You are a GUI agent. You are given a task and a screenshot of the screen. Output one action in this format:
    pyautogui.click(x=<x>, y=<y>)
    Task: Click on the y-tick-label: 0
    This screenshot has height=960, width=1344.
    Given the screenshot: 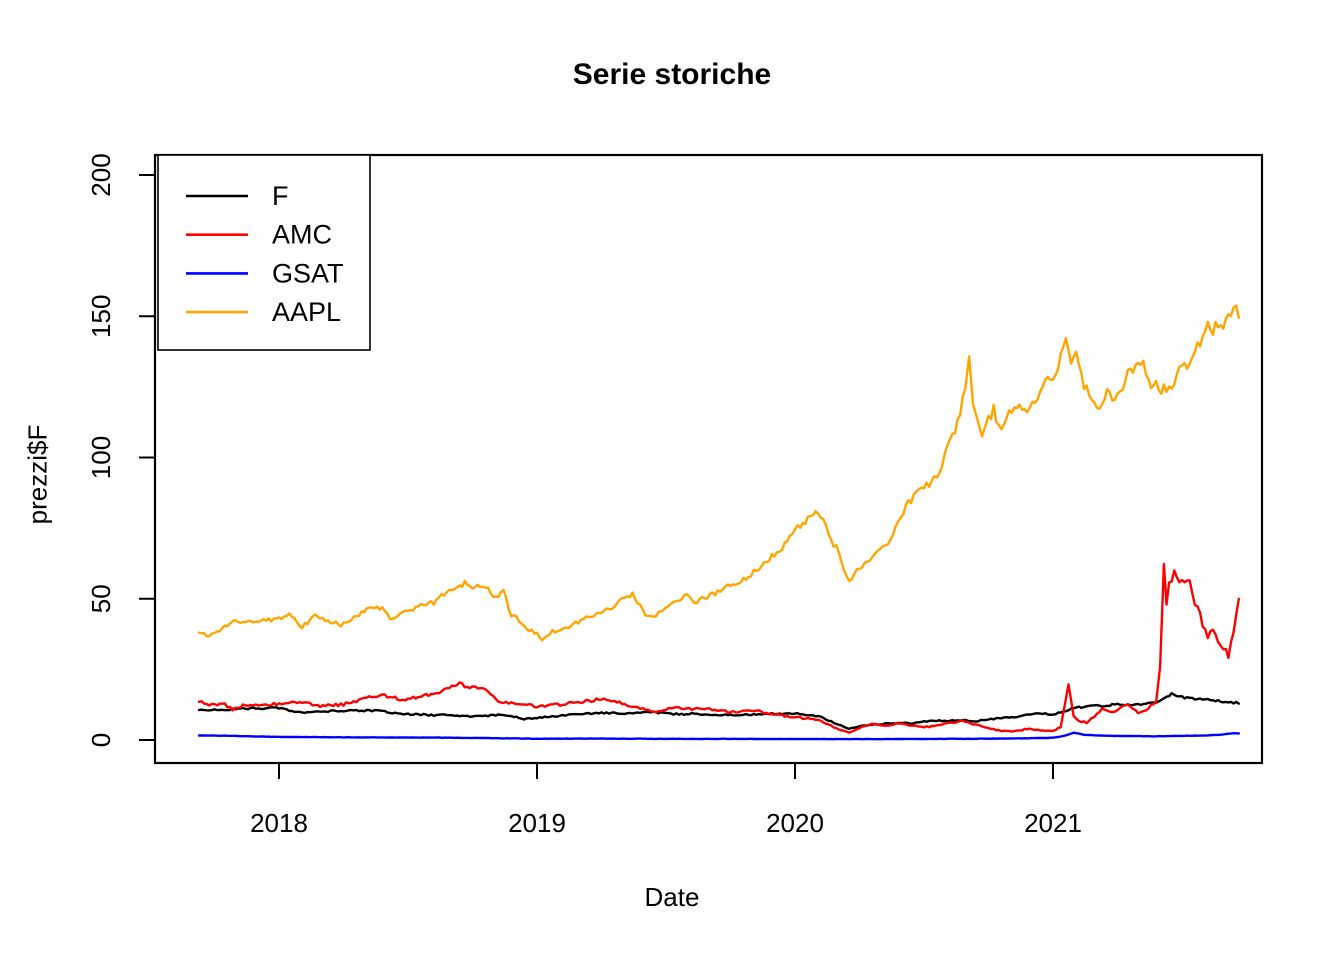 What is the action you would take?
    pyautogui.click(x=101, y=740)
    